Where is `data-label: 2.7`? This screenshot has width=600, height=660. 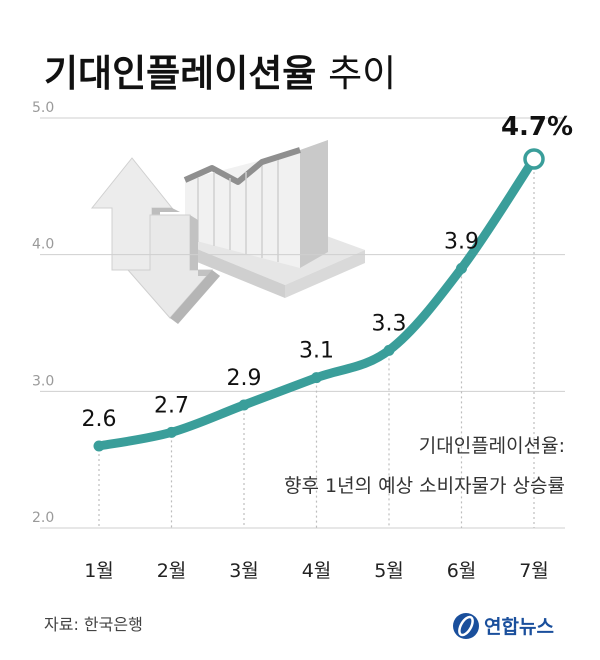
data-label: 2.7 is located at coordinates (171, 405).